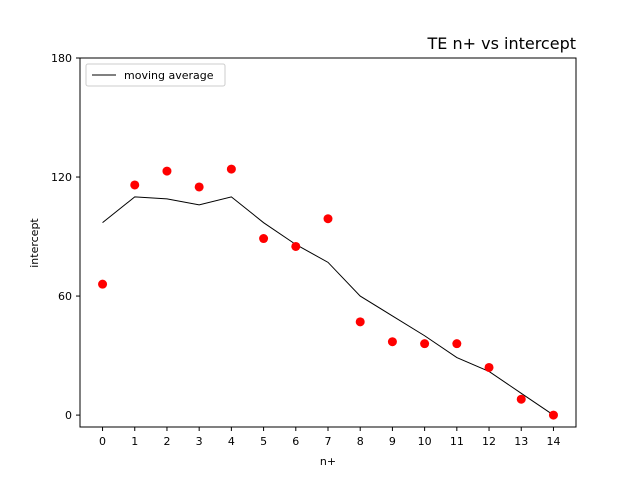 The image size is (640, 480). Describe the element at coordinates (231, 441) in the screenshot. I see `x-tick-label: 4` at that location.